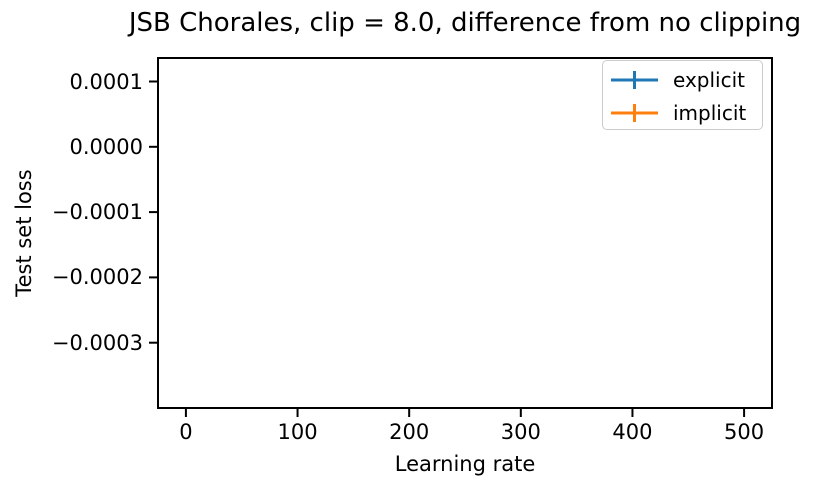 Image resolution: width=823 pixels, height=492 pixels. What do you see at coordinates (106, 81) in the screenshot?
I see `y-tick-label: 0.0001` at bounding box center [106, 81].